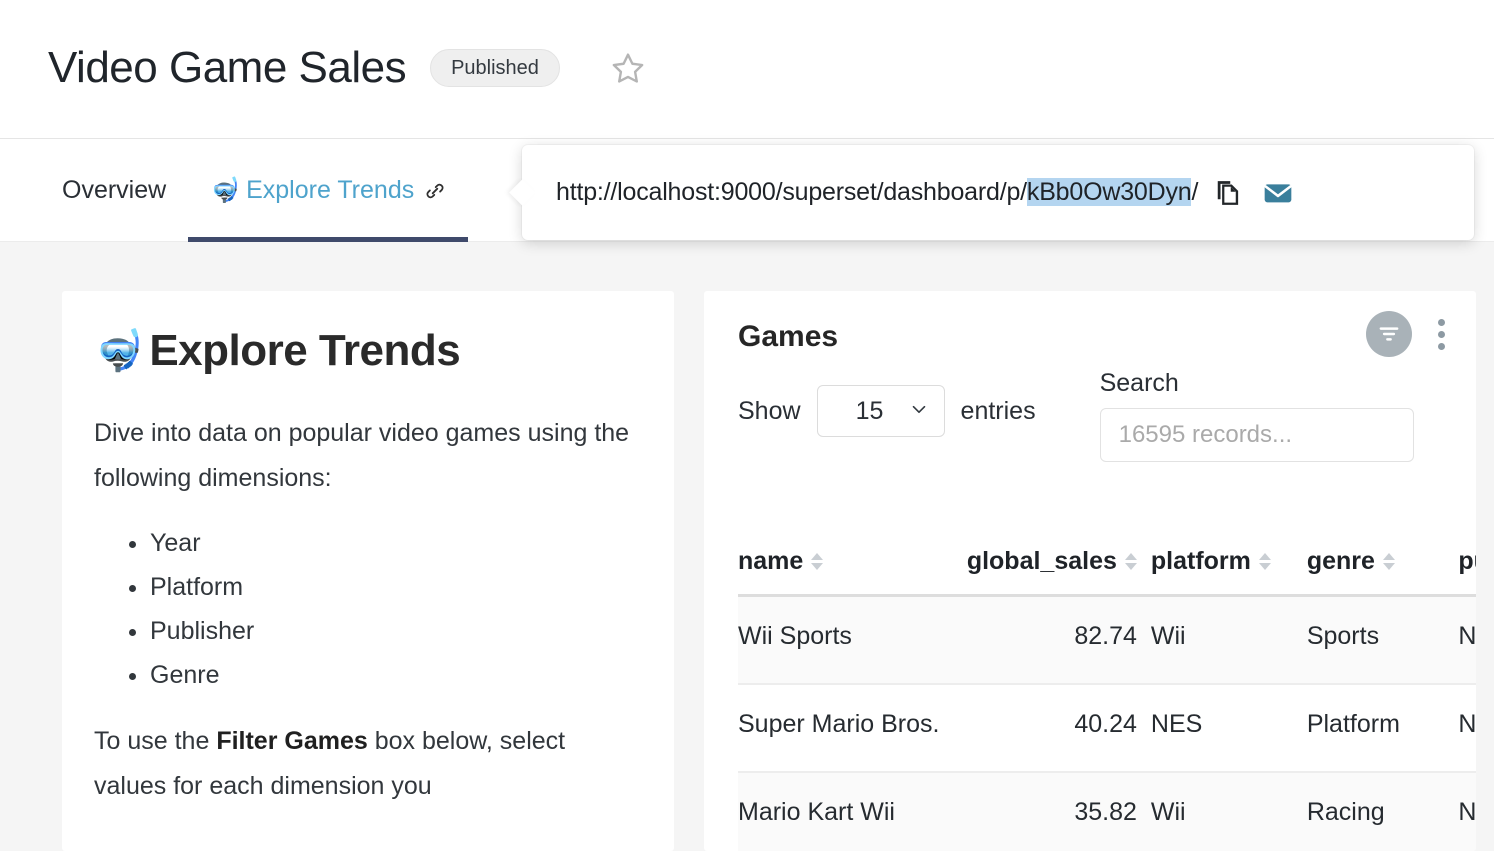 The height and width of the screenshot is (851, 1494). Describe the element at coordinates (1341, 561) in the screenshot. I see `column-header-genre-label: genre` at that location.